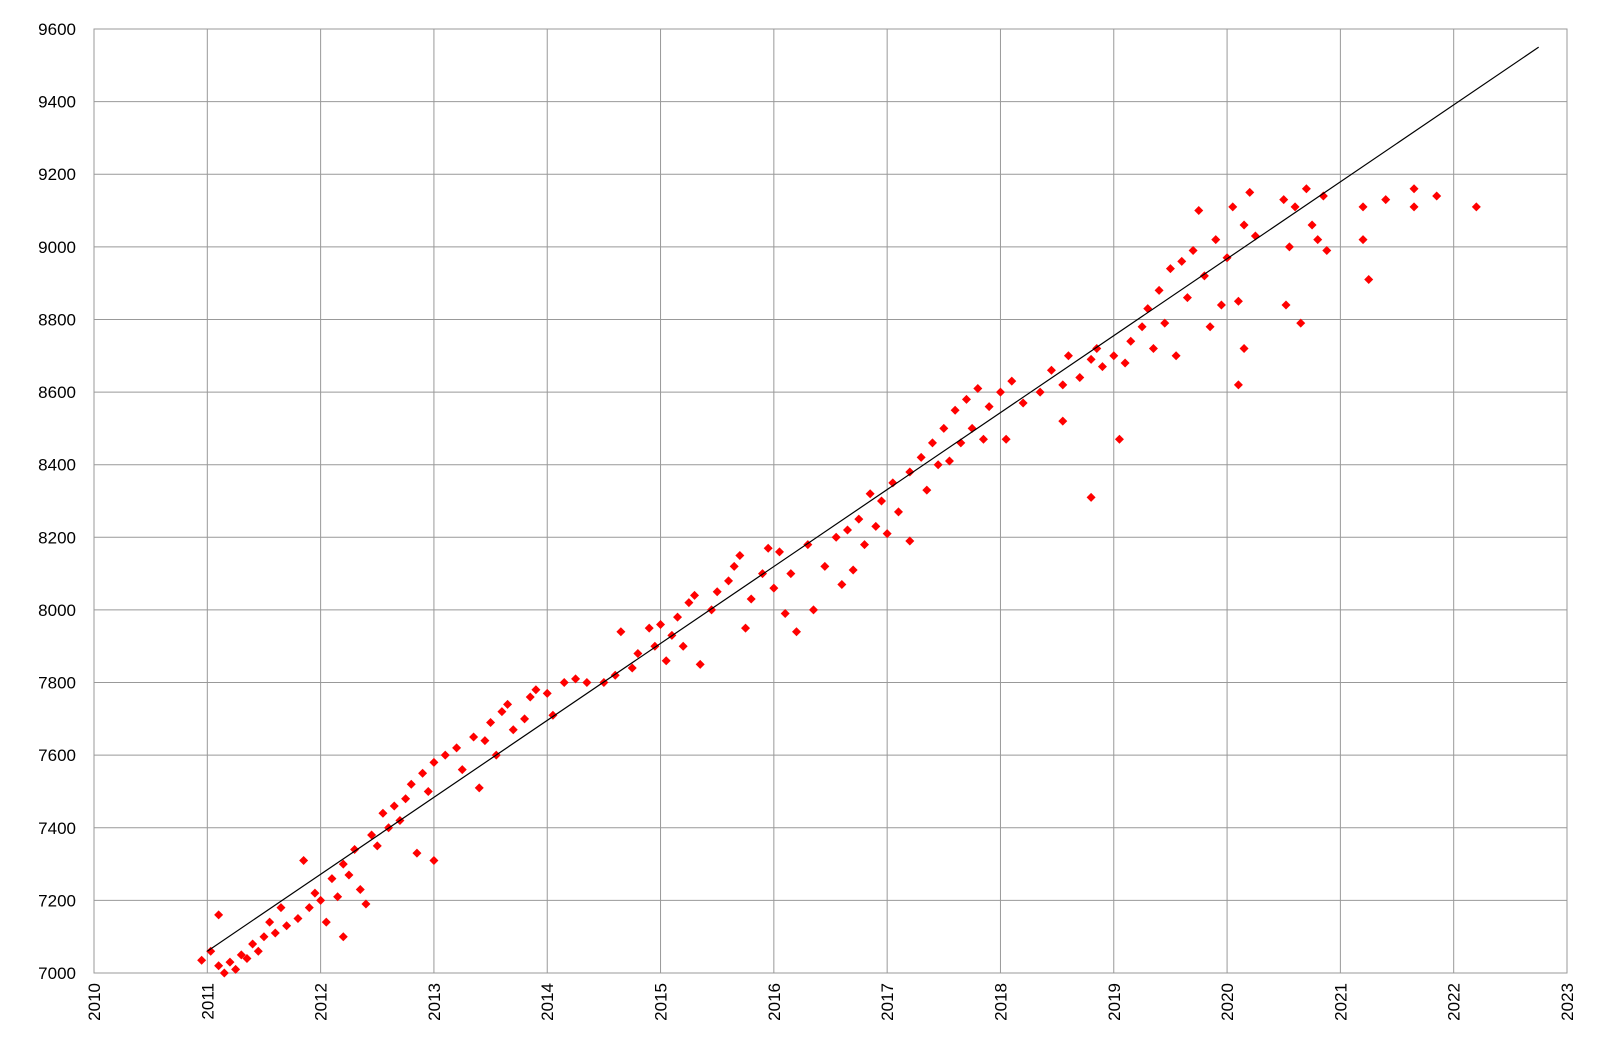 The height and width of the screenshot is (1047, 1600). What do you see at coordinates (94, 1002) in the screenshot?
I see `x-tick-label: 2010` at bounding box center [94, 1002].